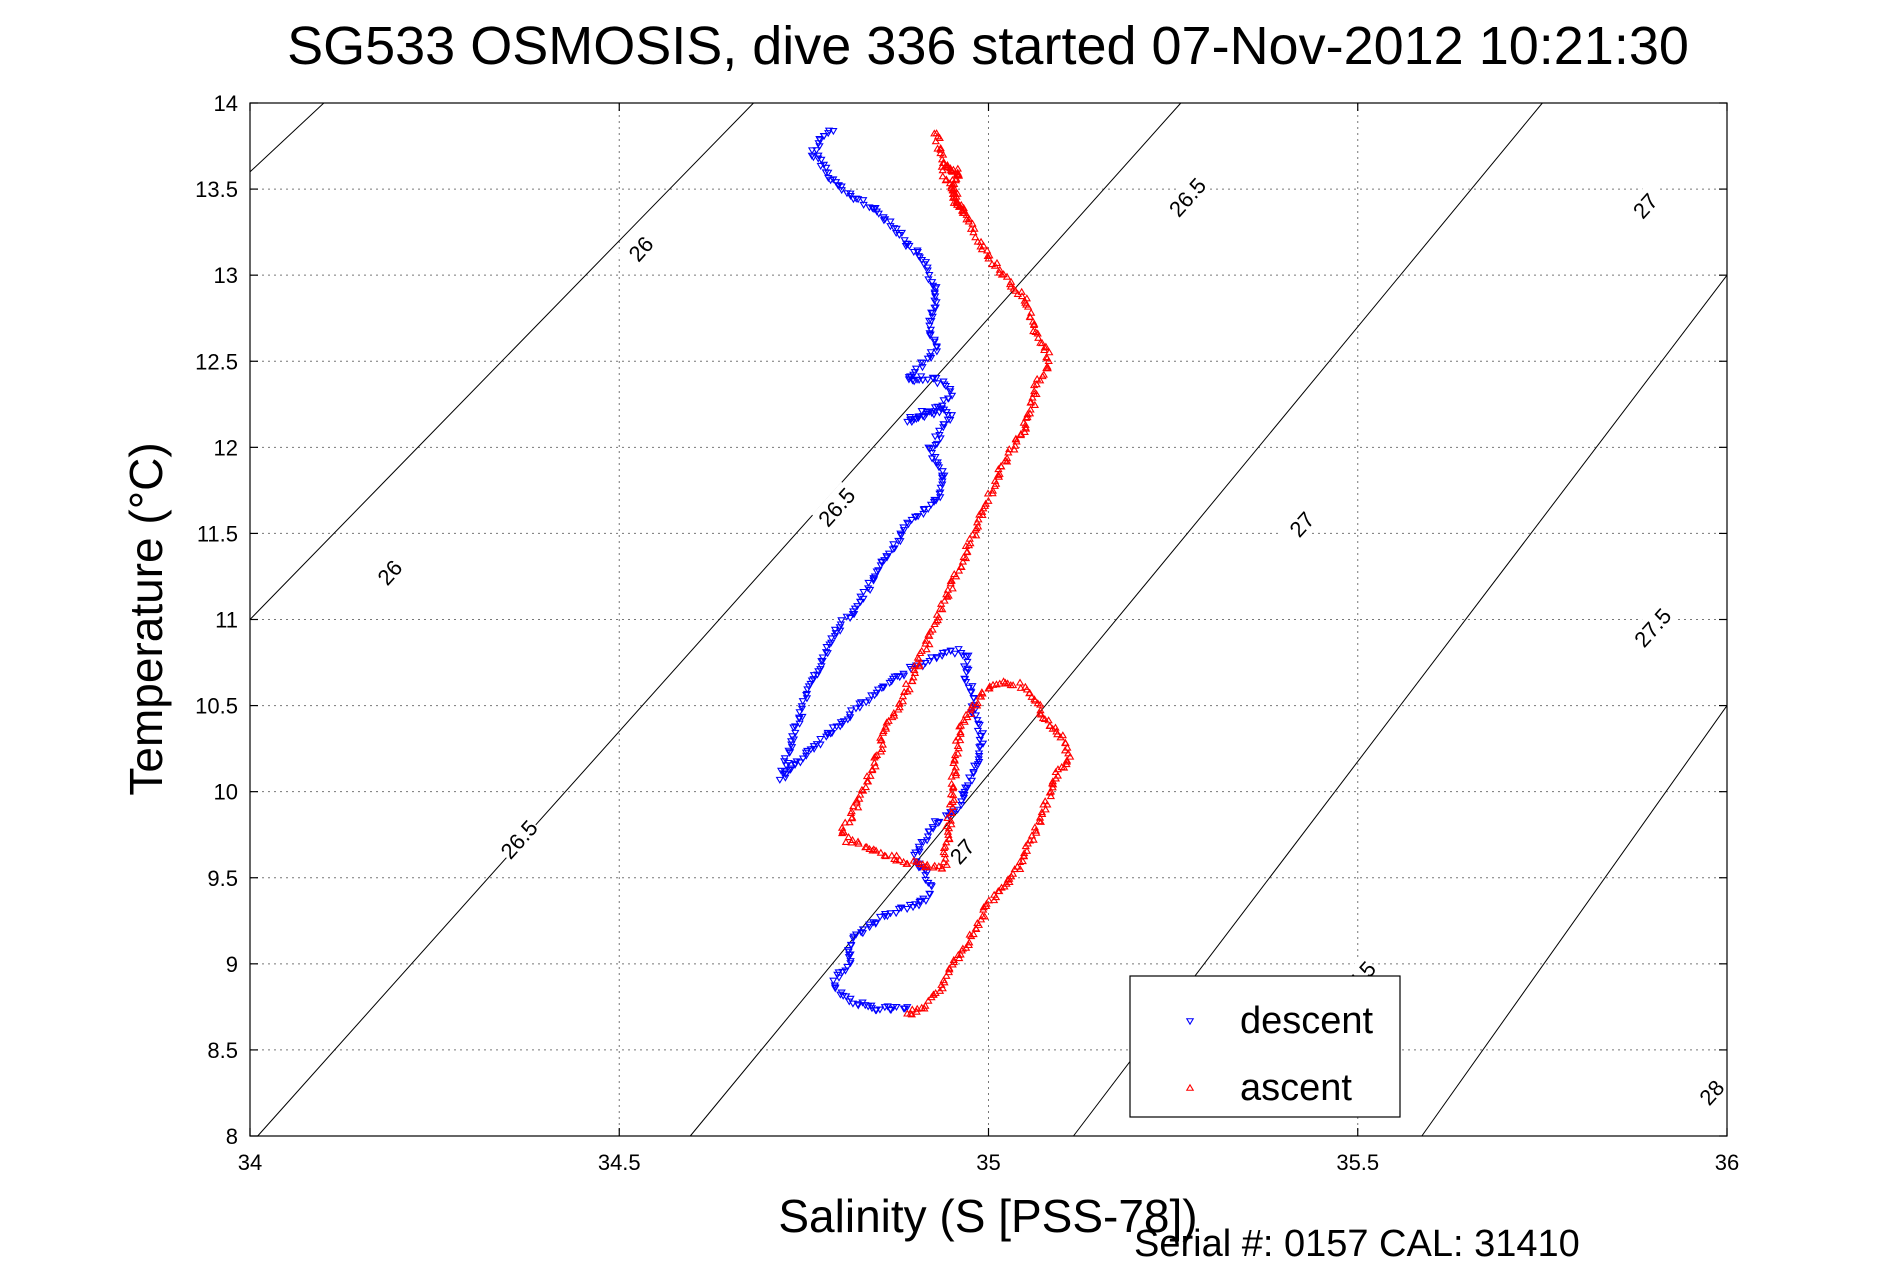 The image size is (1891, 1262). What do you see at coordinates (232, 964) in the screenshot?
I see `y-tick-label: 9` at bounding box center [232, 964].